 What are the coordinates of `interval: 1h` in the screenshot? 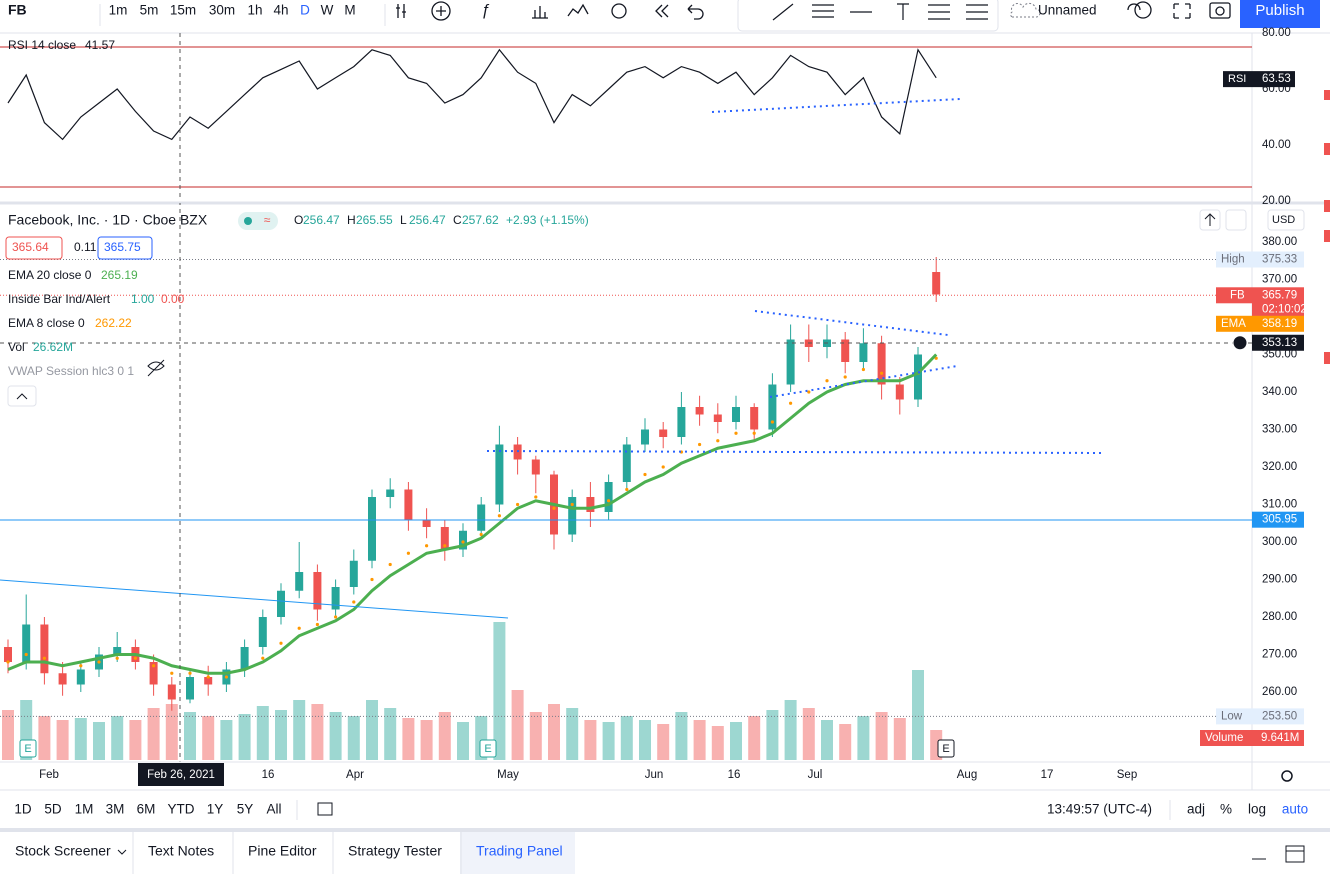 It's located at (254, 10).